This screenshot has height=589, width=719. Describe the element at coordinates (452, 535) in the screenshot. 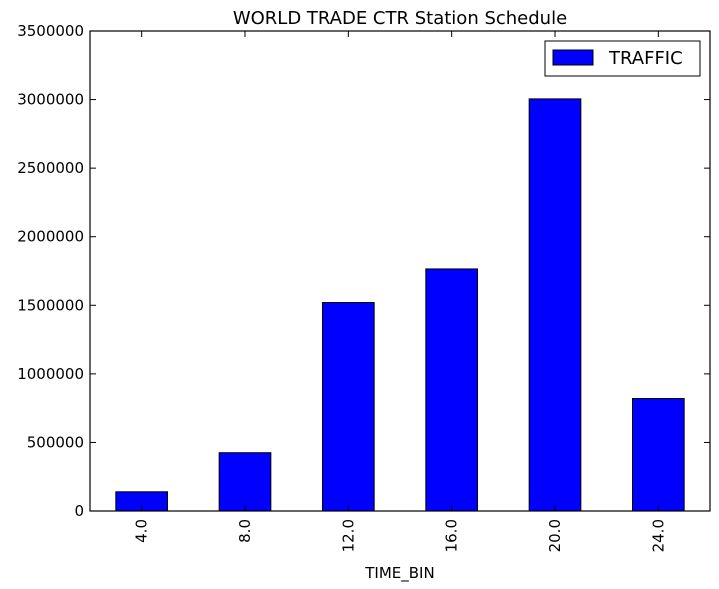

I see `x-tick-label: 16.0` at that location.